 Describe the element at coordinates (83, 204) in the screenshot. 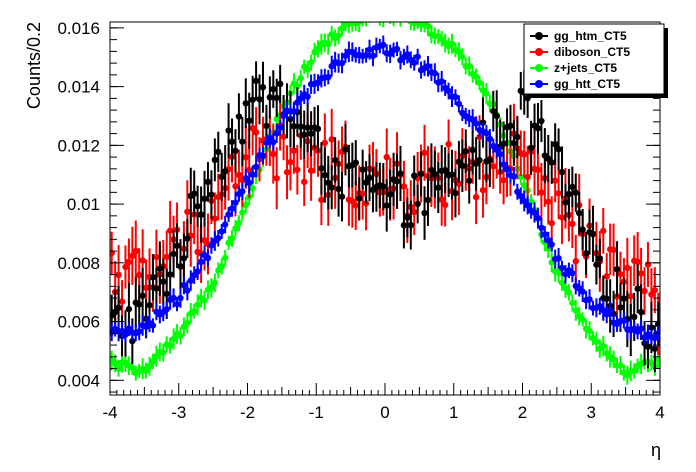

I see `y-tick-label: 0.01` at that location.